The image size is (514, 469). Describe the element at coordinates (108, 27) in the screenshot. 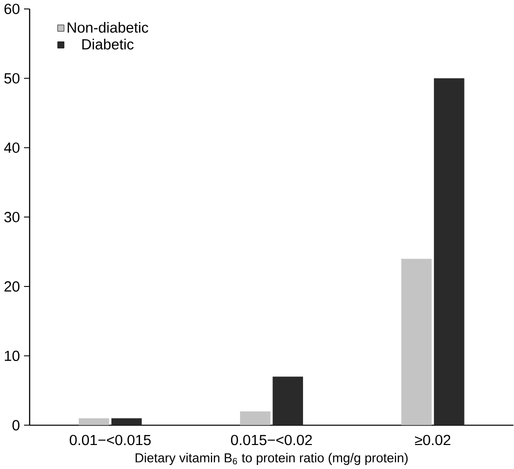

I see `legend-label: Non-diabetic` at that location.